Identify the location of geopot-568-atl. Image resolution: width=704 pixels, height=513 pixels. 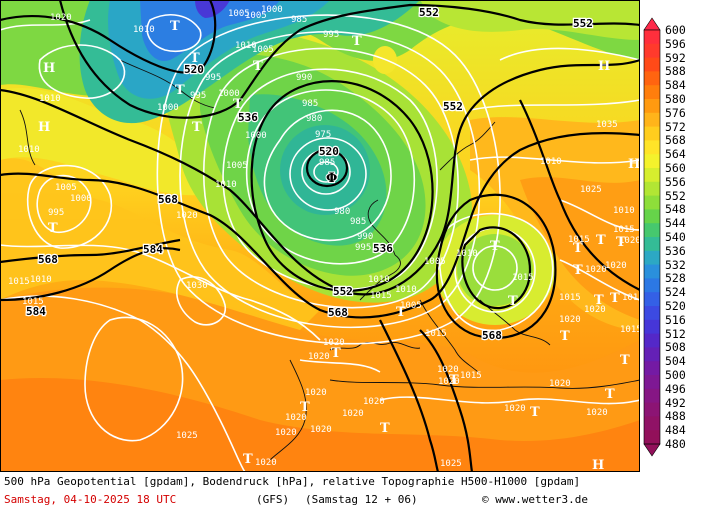
(90, 251).